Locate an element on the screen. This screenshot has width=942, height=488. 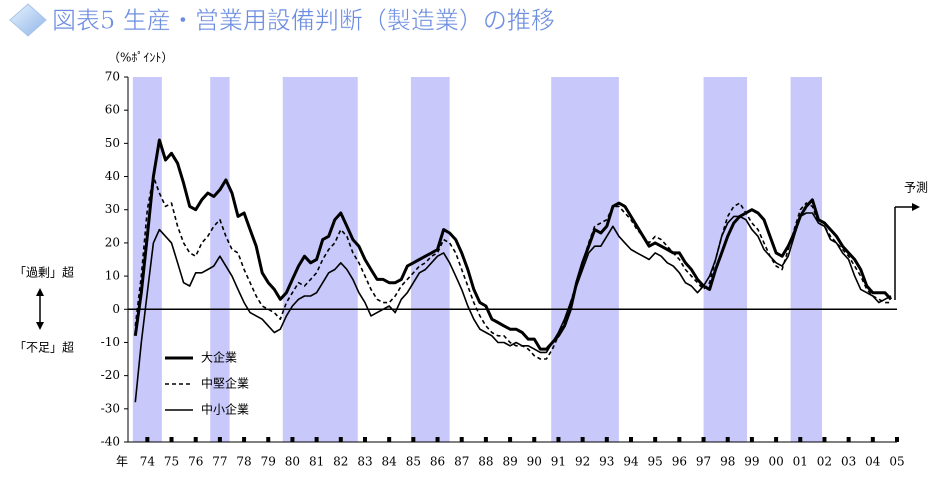
x-tick-label: 85 is located at coordinates (413, 462).